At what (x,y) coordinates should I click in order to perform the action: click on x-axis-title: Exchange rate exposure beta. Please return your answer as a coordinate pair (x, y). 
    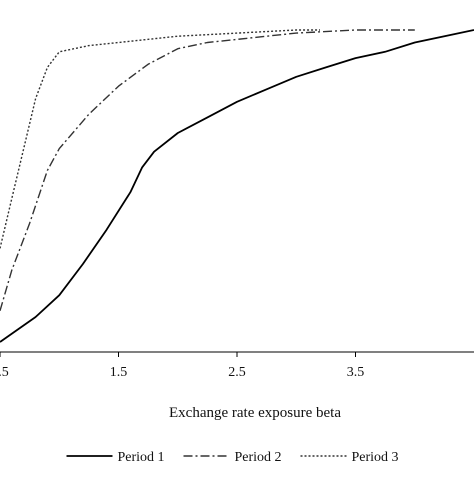
    Looking at the image, I should click on (255, 413).